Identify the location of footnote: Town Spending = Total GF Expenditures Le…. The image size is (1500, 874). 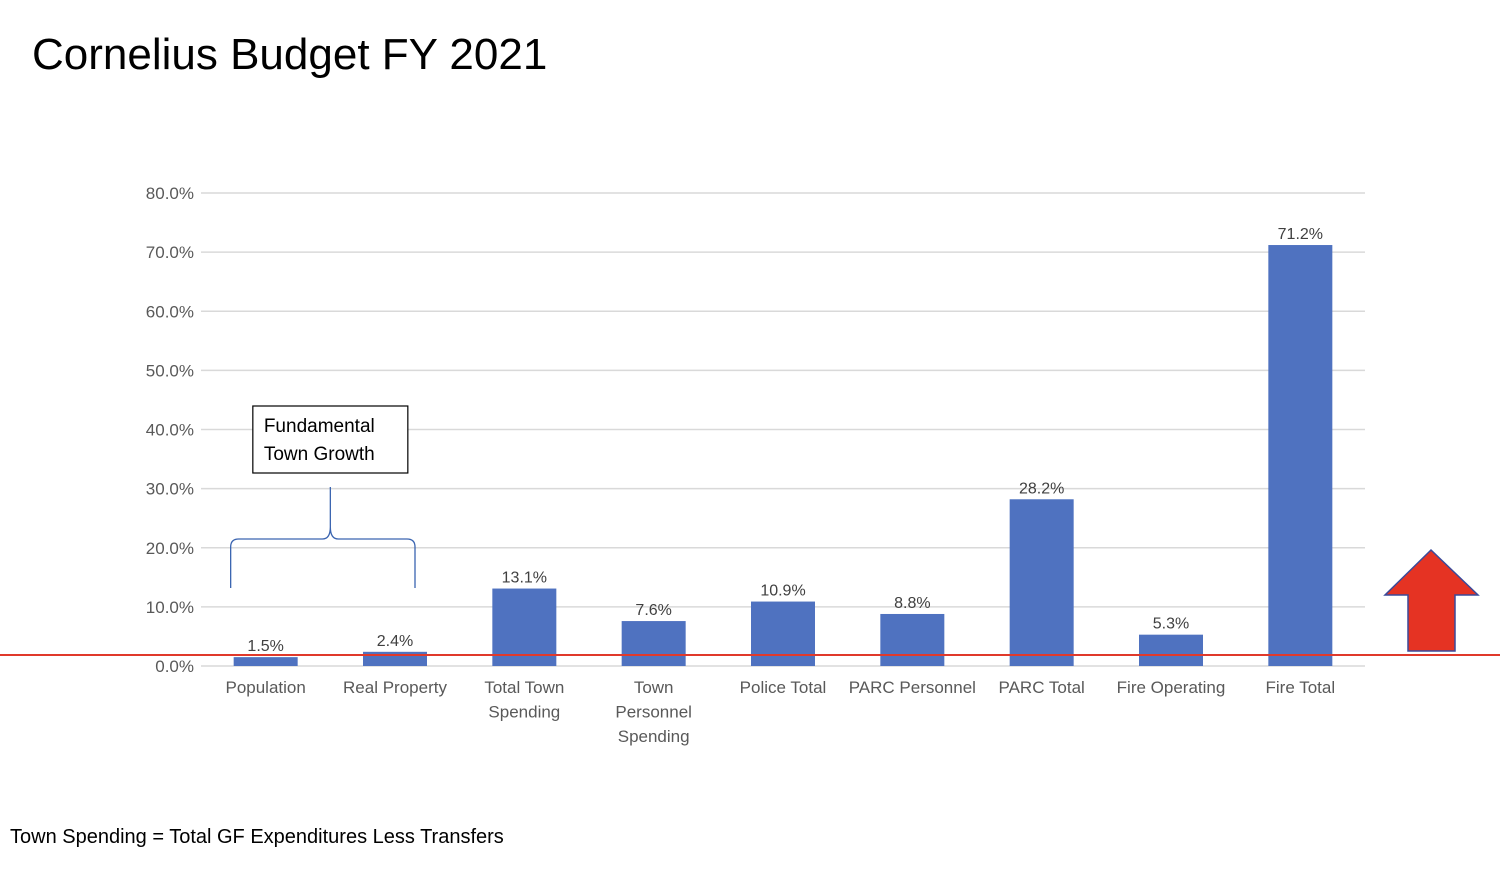
(257, 837).